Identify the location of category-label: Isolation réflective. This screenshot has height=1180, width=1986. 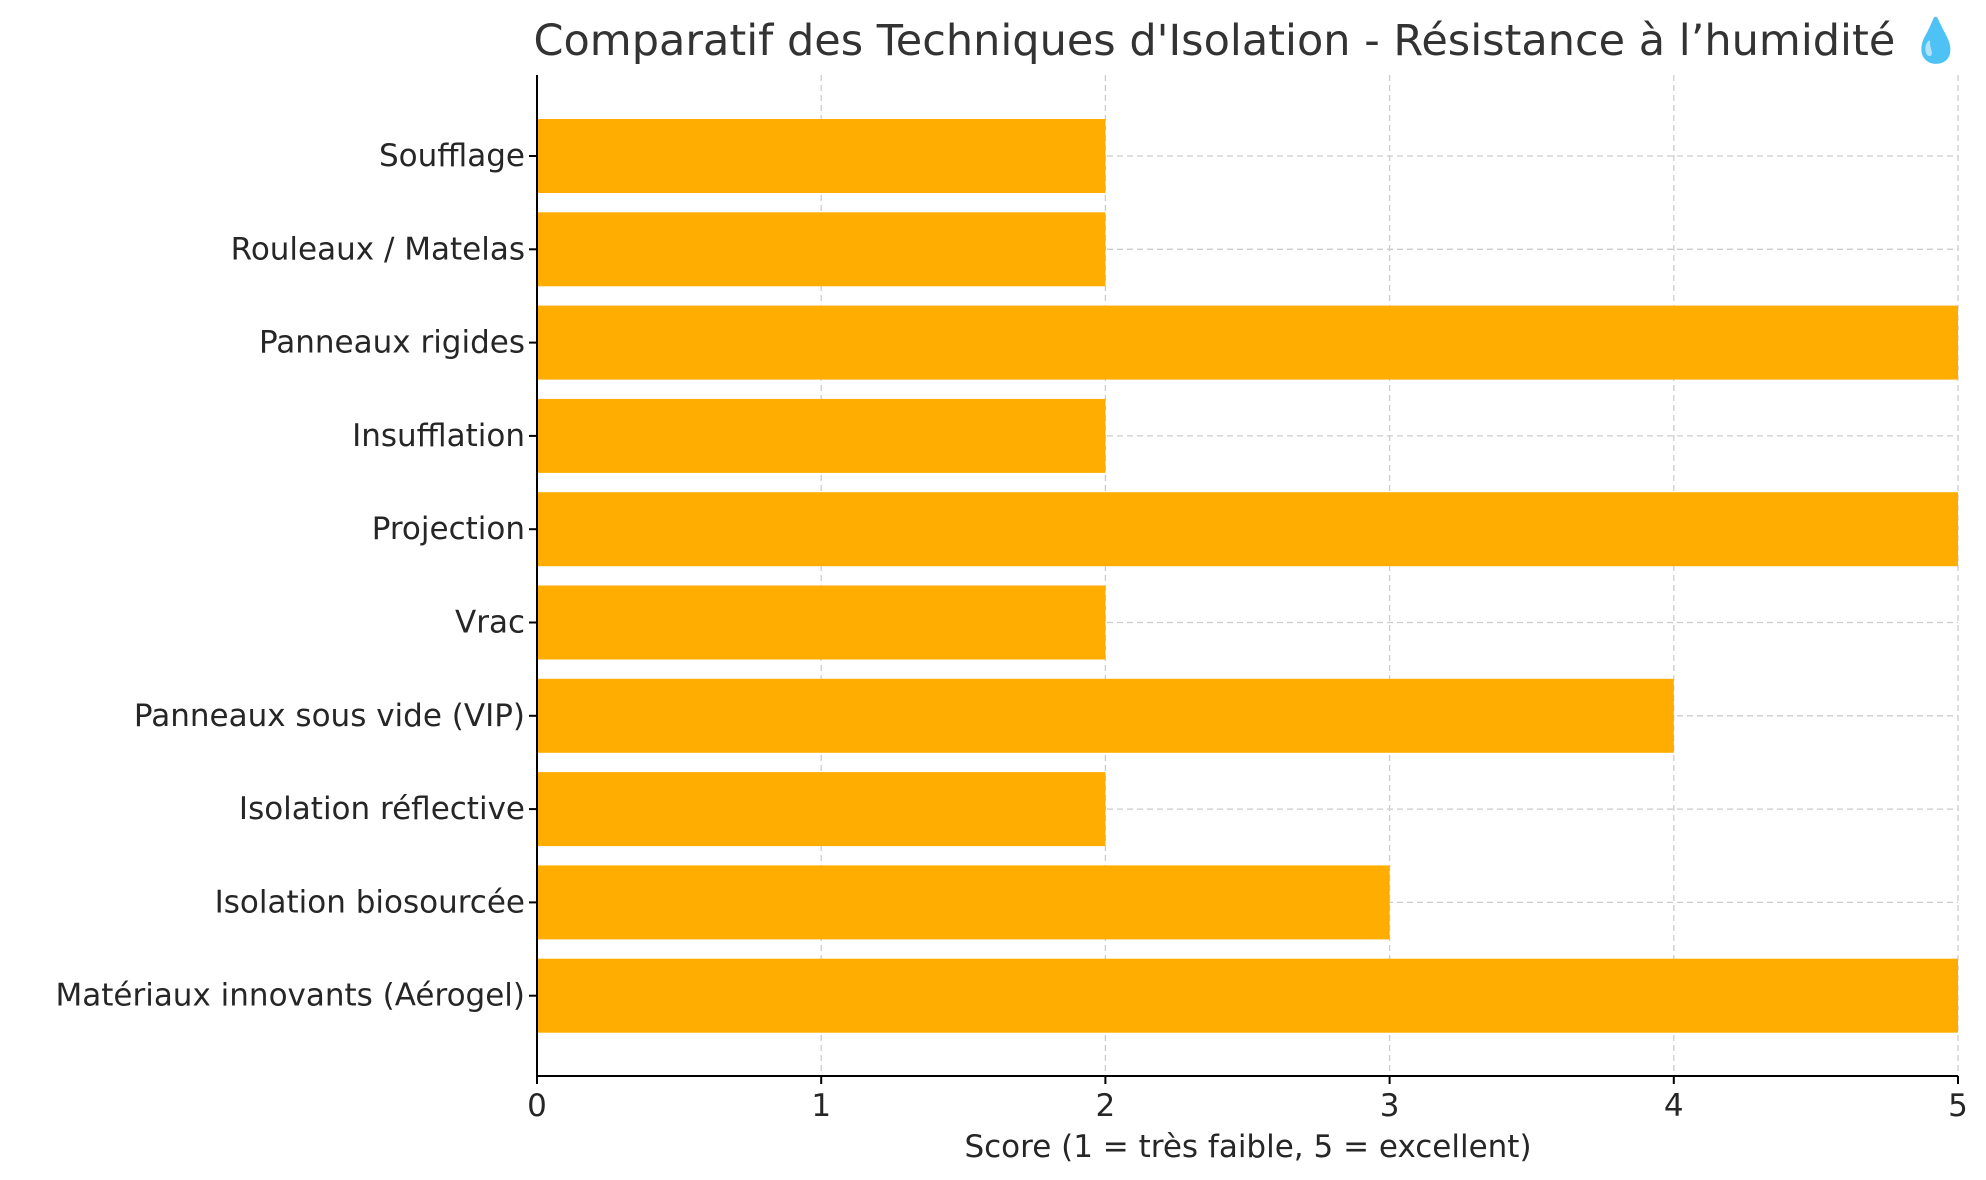
(382, 809).